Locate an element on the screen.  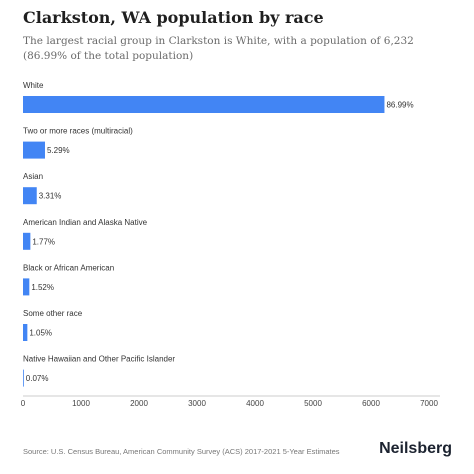
x-tick-label: 7000 is located at coordinates (429, 403).